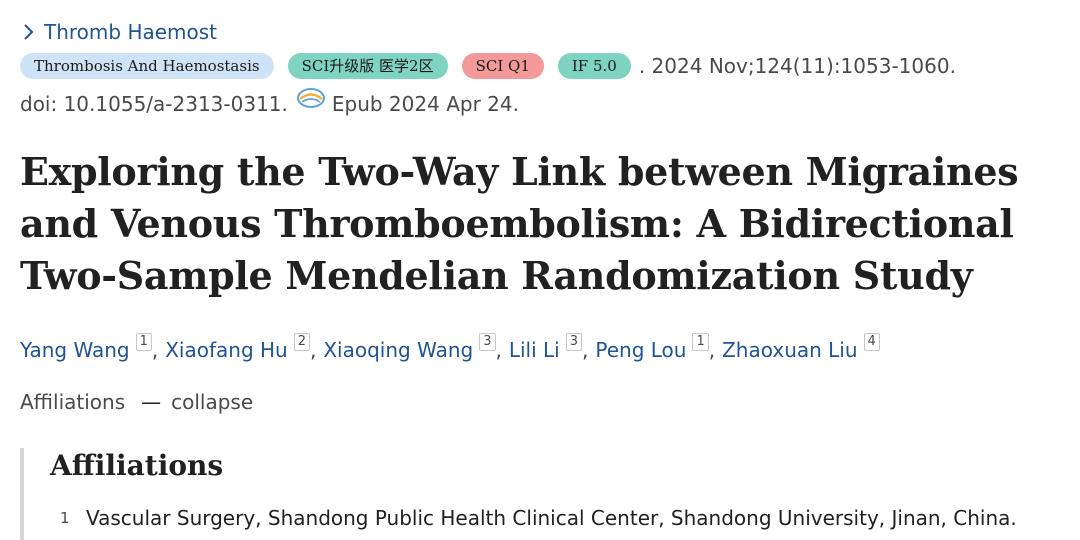  I want to click on author-item: Xiaofang Hu 2 ,, so click(244, 347).